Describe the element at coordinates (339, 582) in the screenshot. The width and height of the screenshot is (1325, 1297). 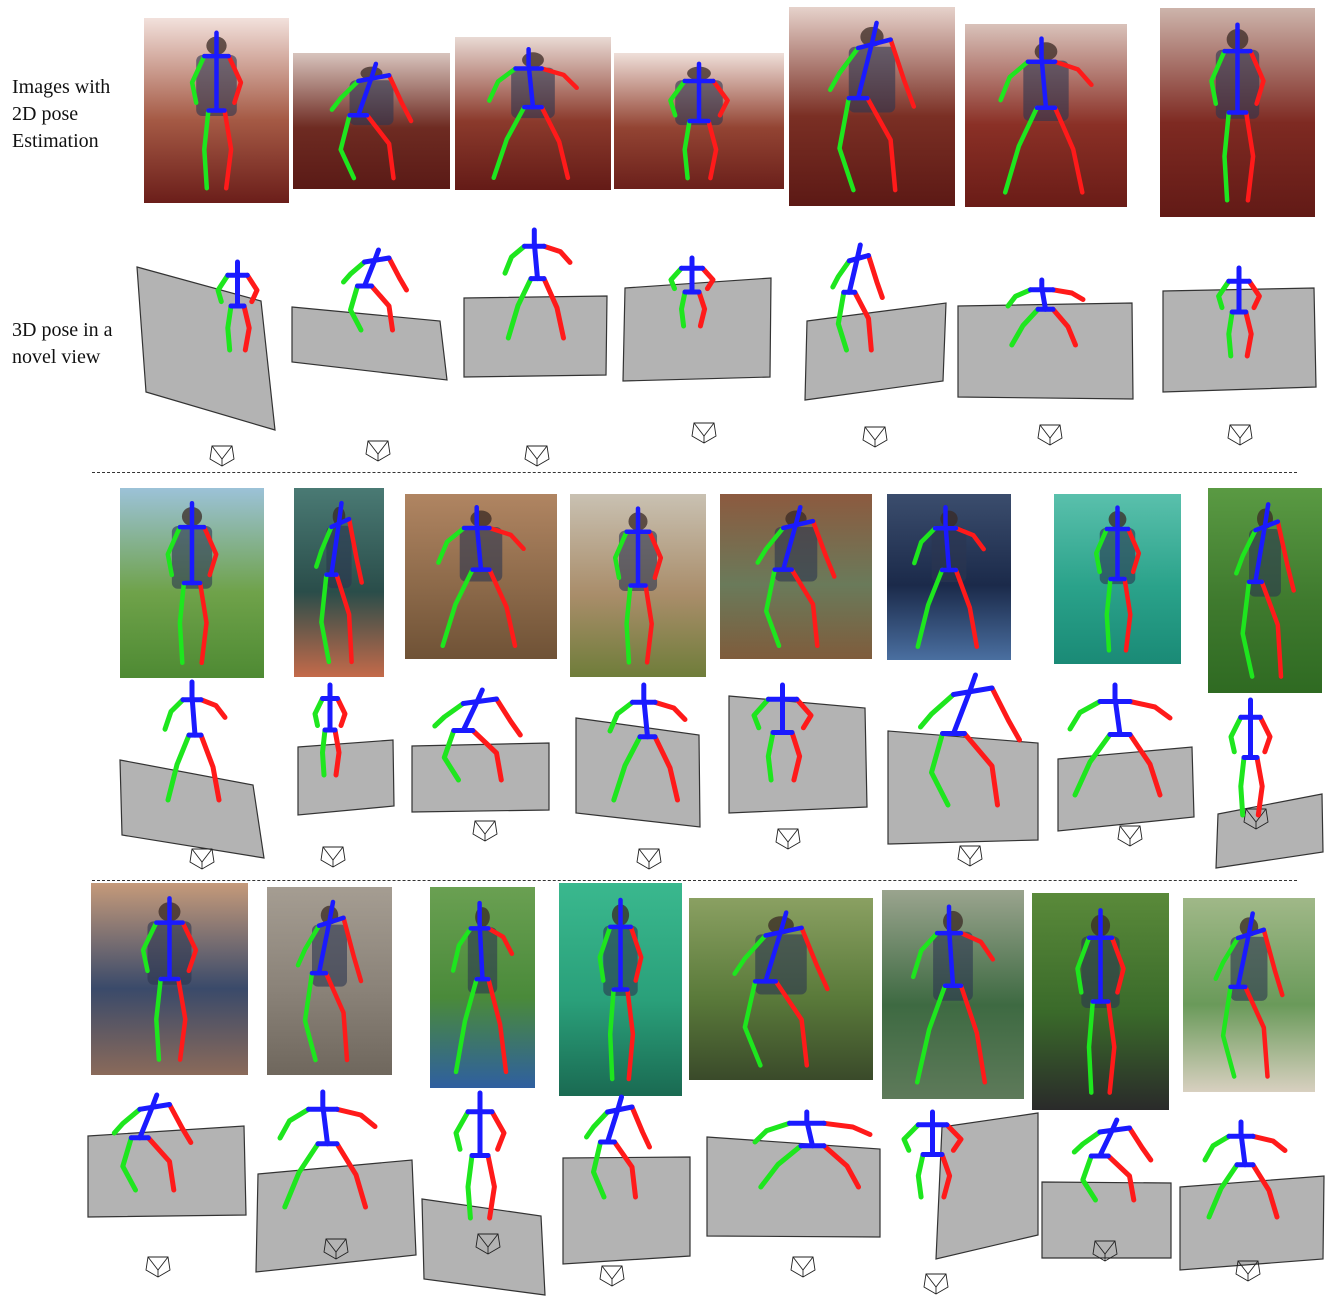
I see `input-image-tennis-serve` at that location.